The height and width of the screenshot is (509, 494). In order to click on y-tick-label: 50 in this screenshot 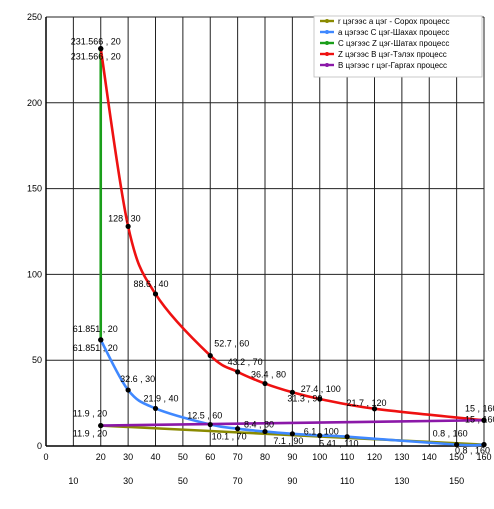, I will do `click(37, 360)`.